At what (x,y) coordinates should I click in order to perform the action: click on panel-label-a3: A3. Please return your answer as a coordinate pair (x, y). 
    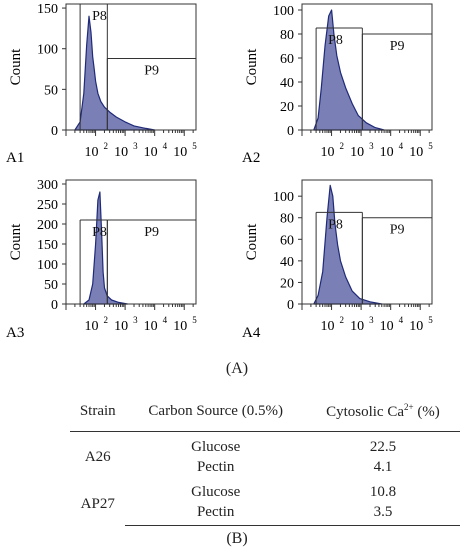
    Looking at the image, I should click on (15, 333).